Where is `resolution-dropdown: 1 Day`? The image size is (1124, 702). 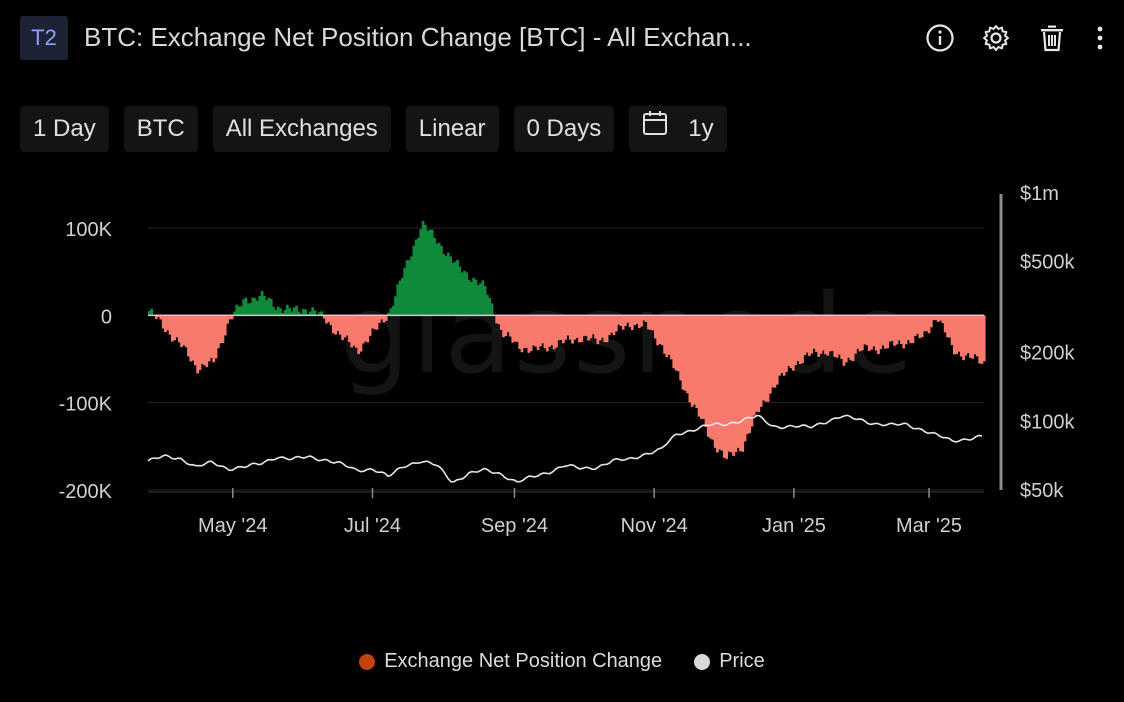 resolution-dropdown: 1 Day is located at coordinates (64, 129).